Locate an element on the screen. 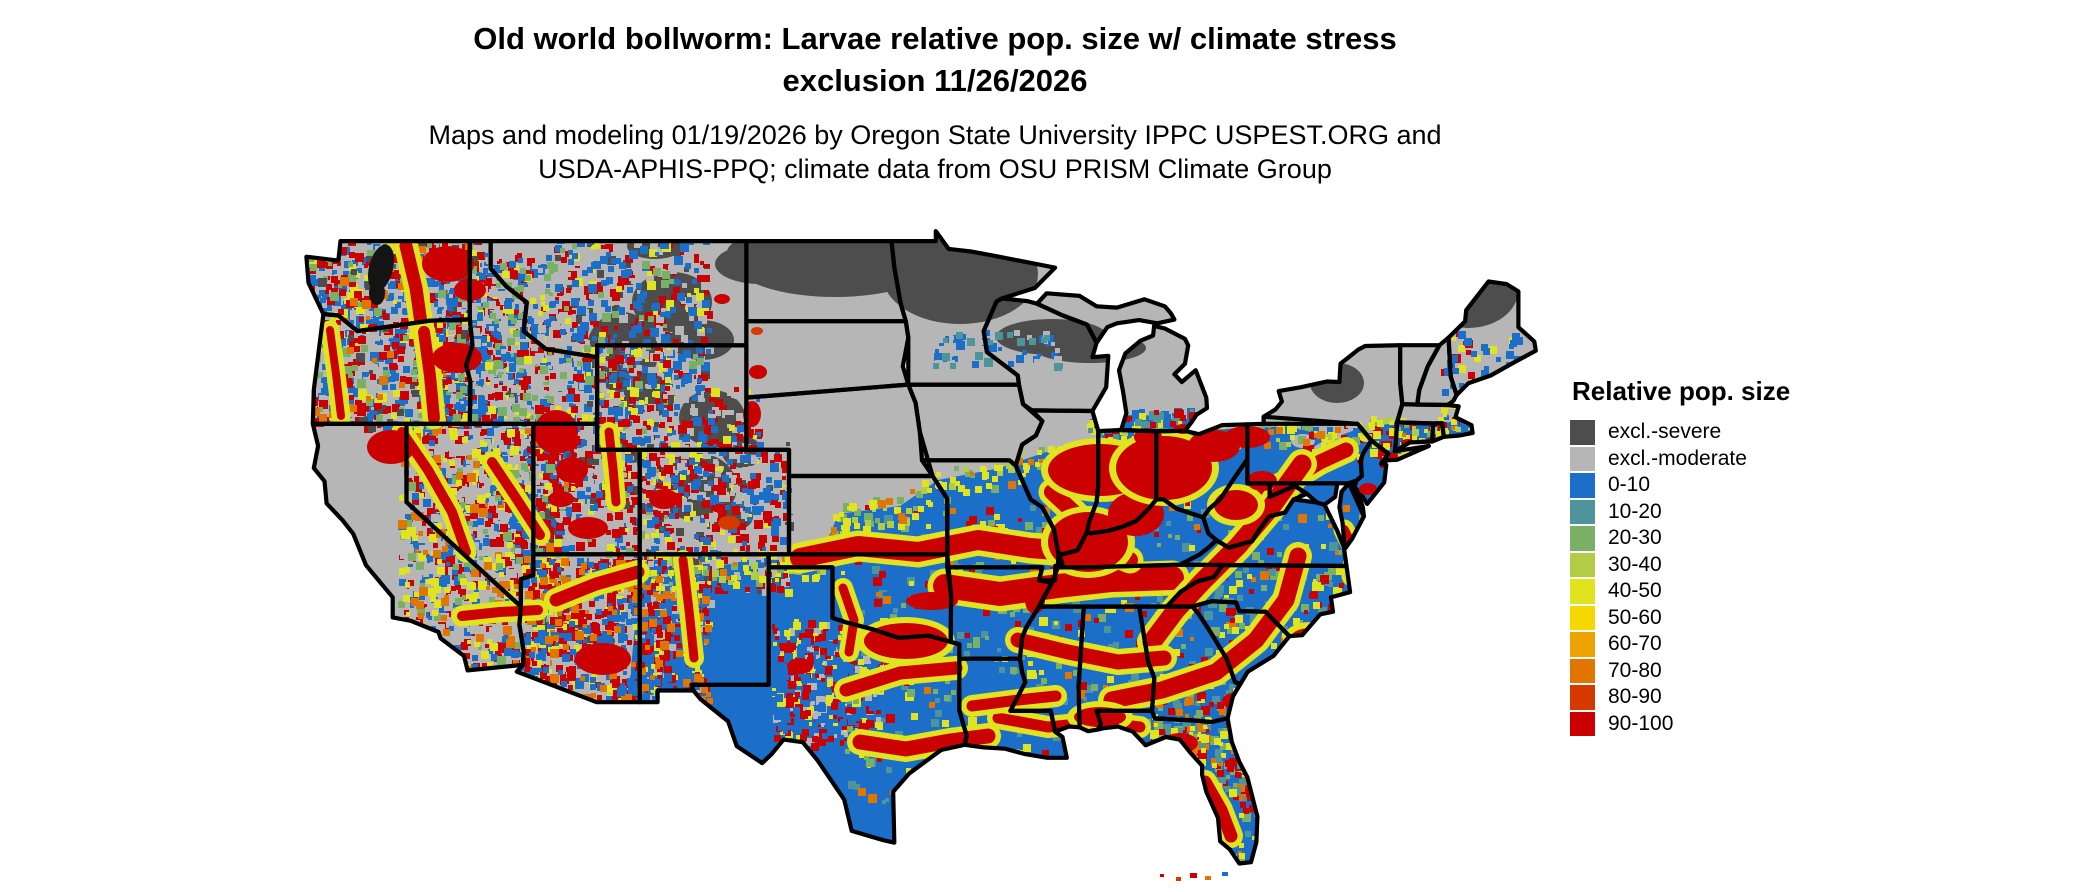  legend-label: 40-50 is located at coordinates (1635, 591).